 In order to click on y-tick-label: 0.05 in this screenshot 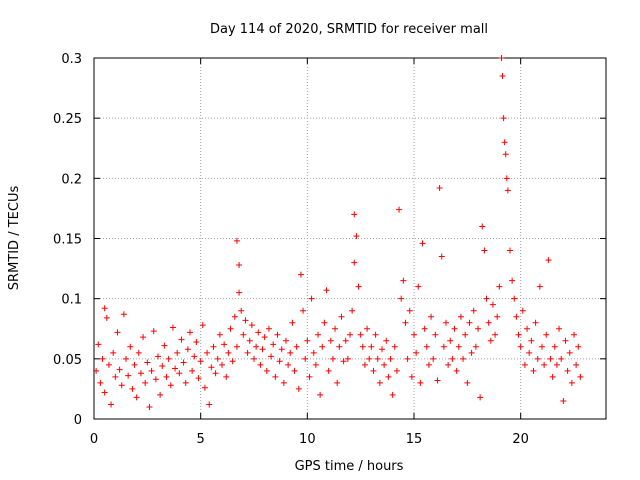, I will do `click(67, 360)`.